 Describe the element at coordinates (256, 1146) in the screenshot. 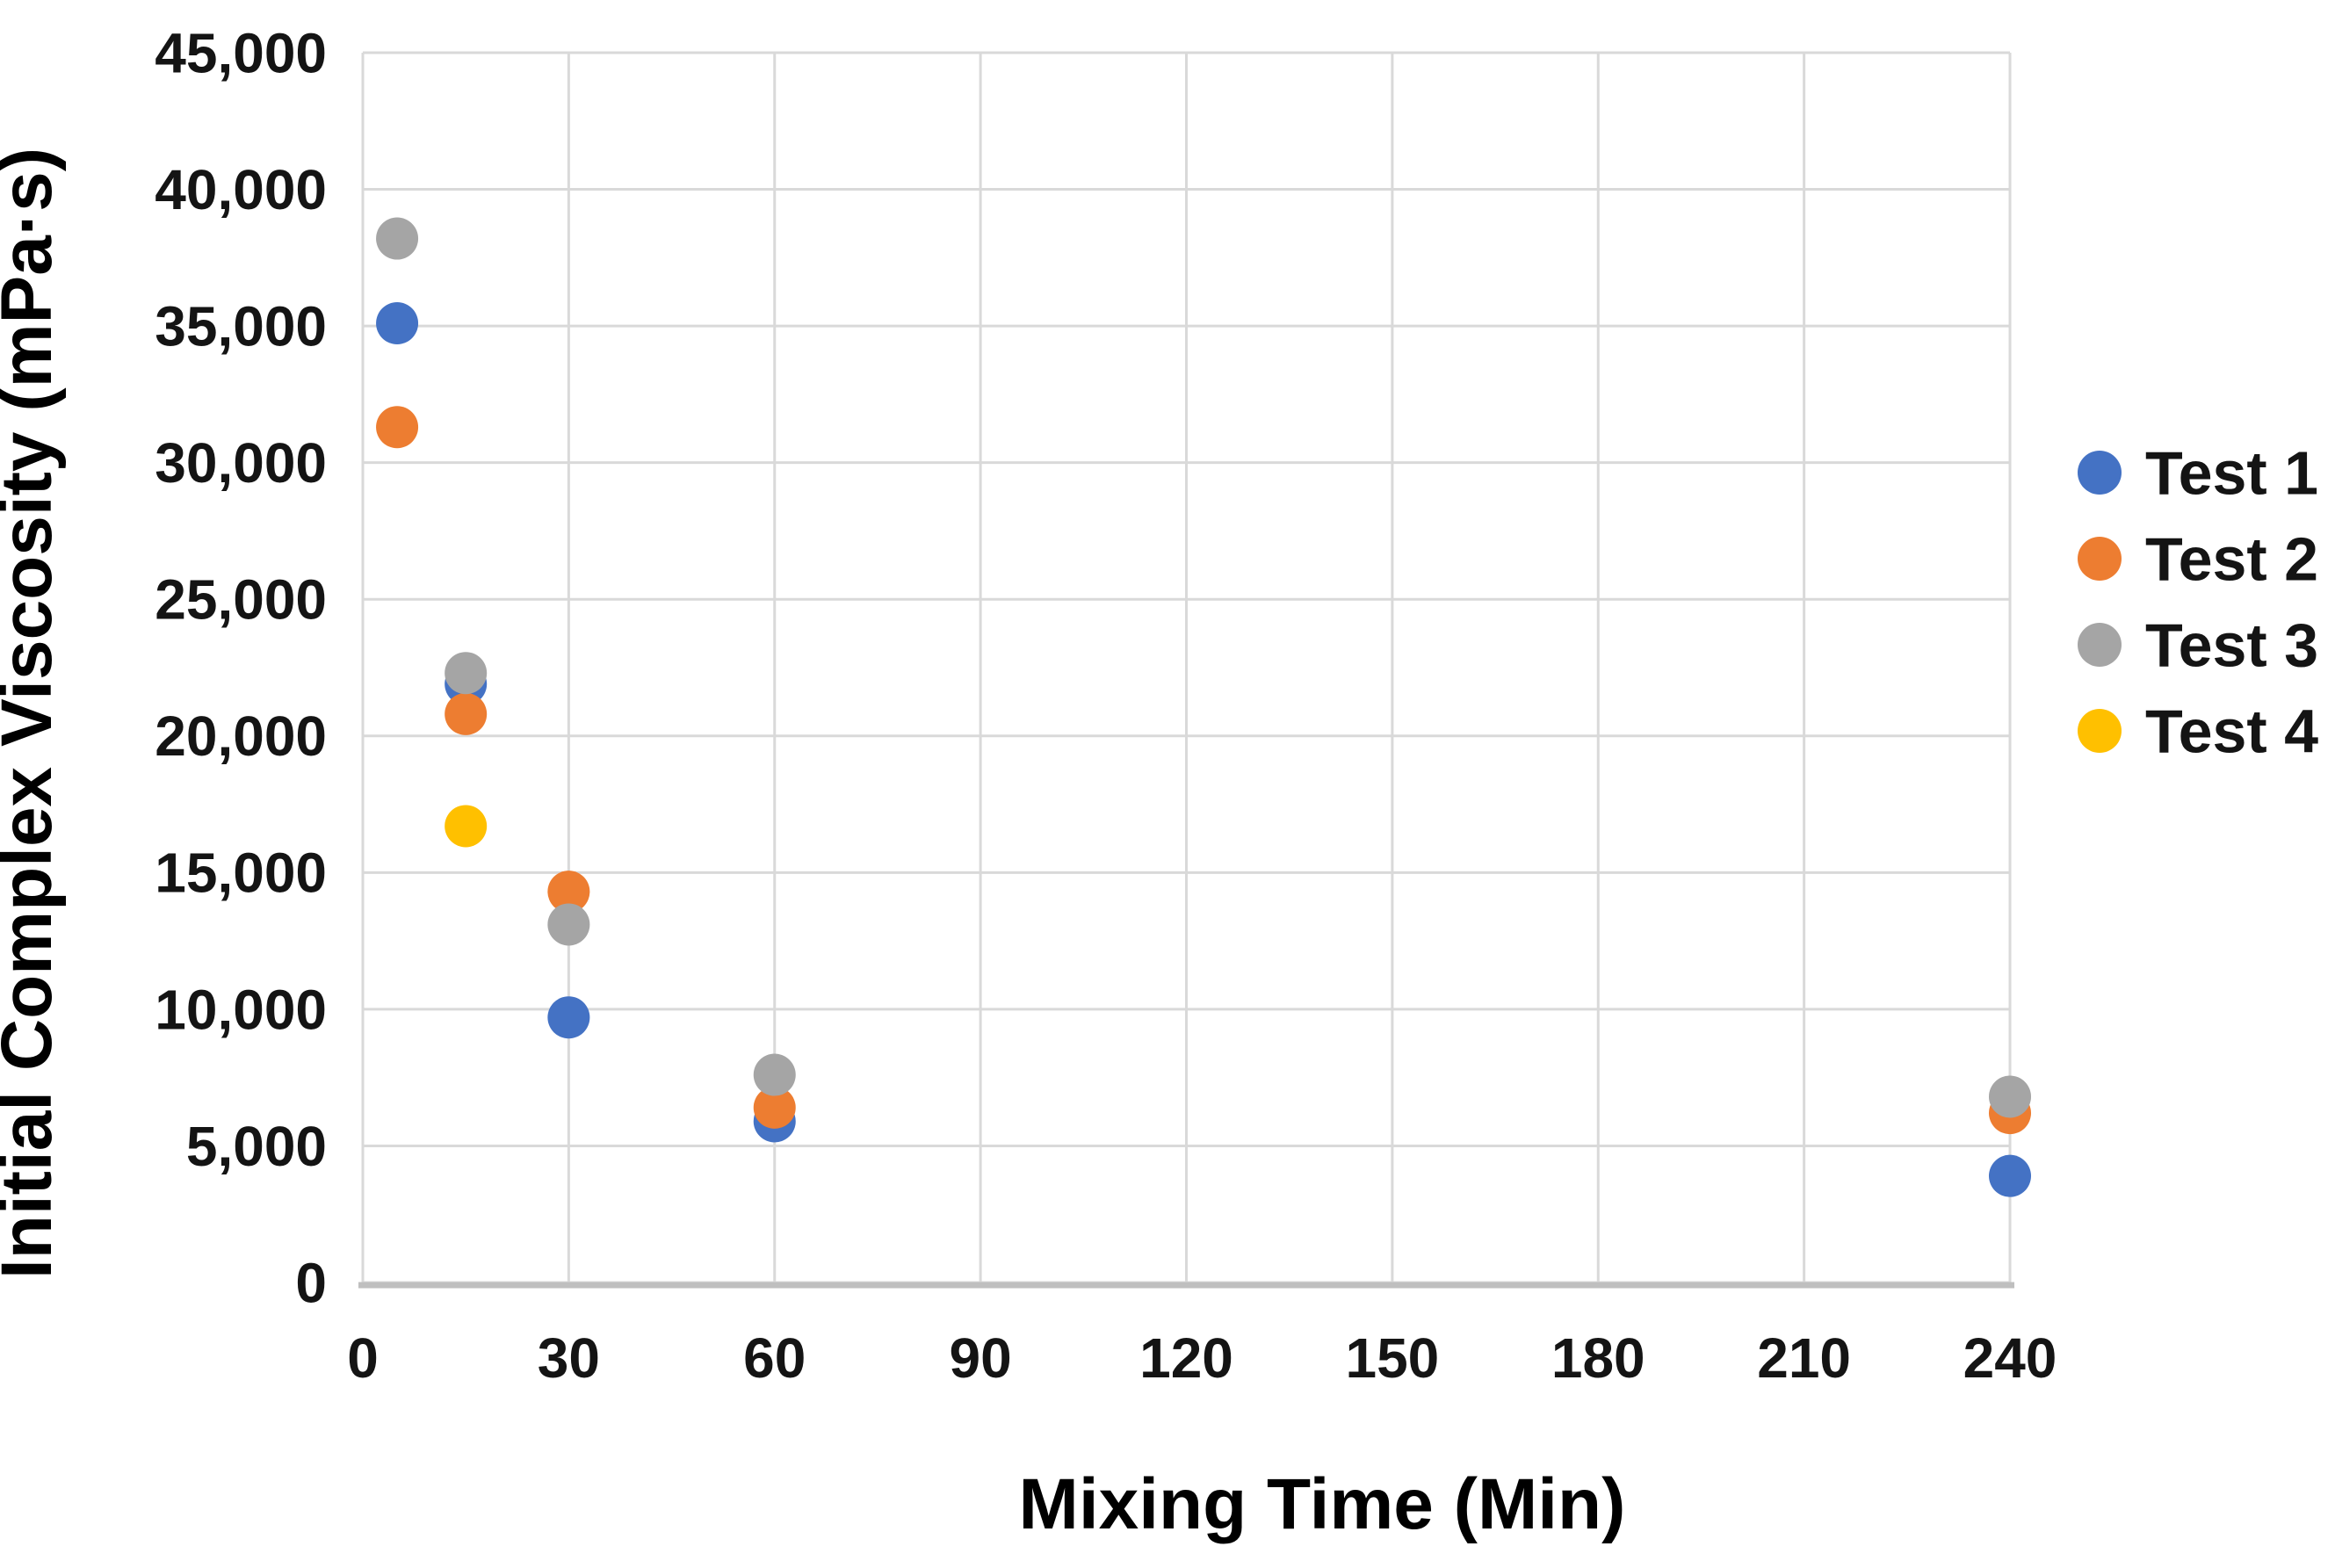

I see `y-tick-label: 5,000` at that location.